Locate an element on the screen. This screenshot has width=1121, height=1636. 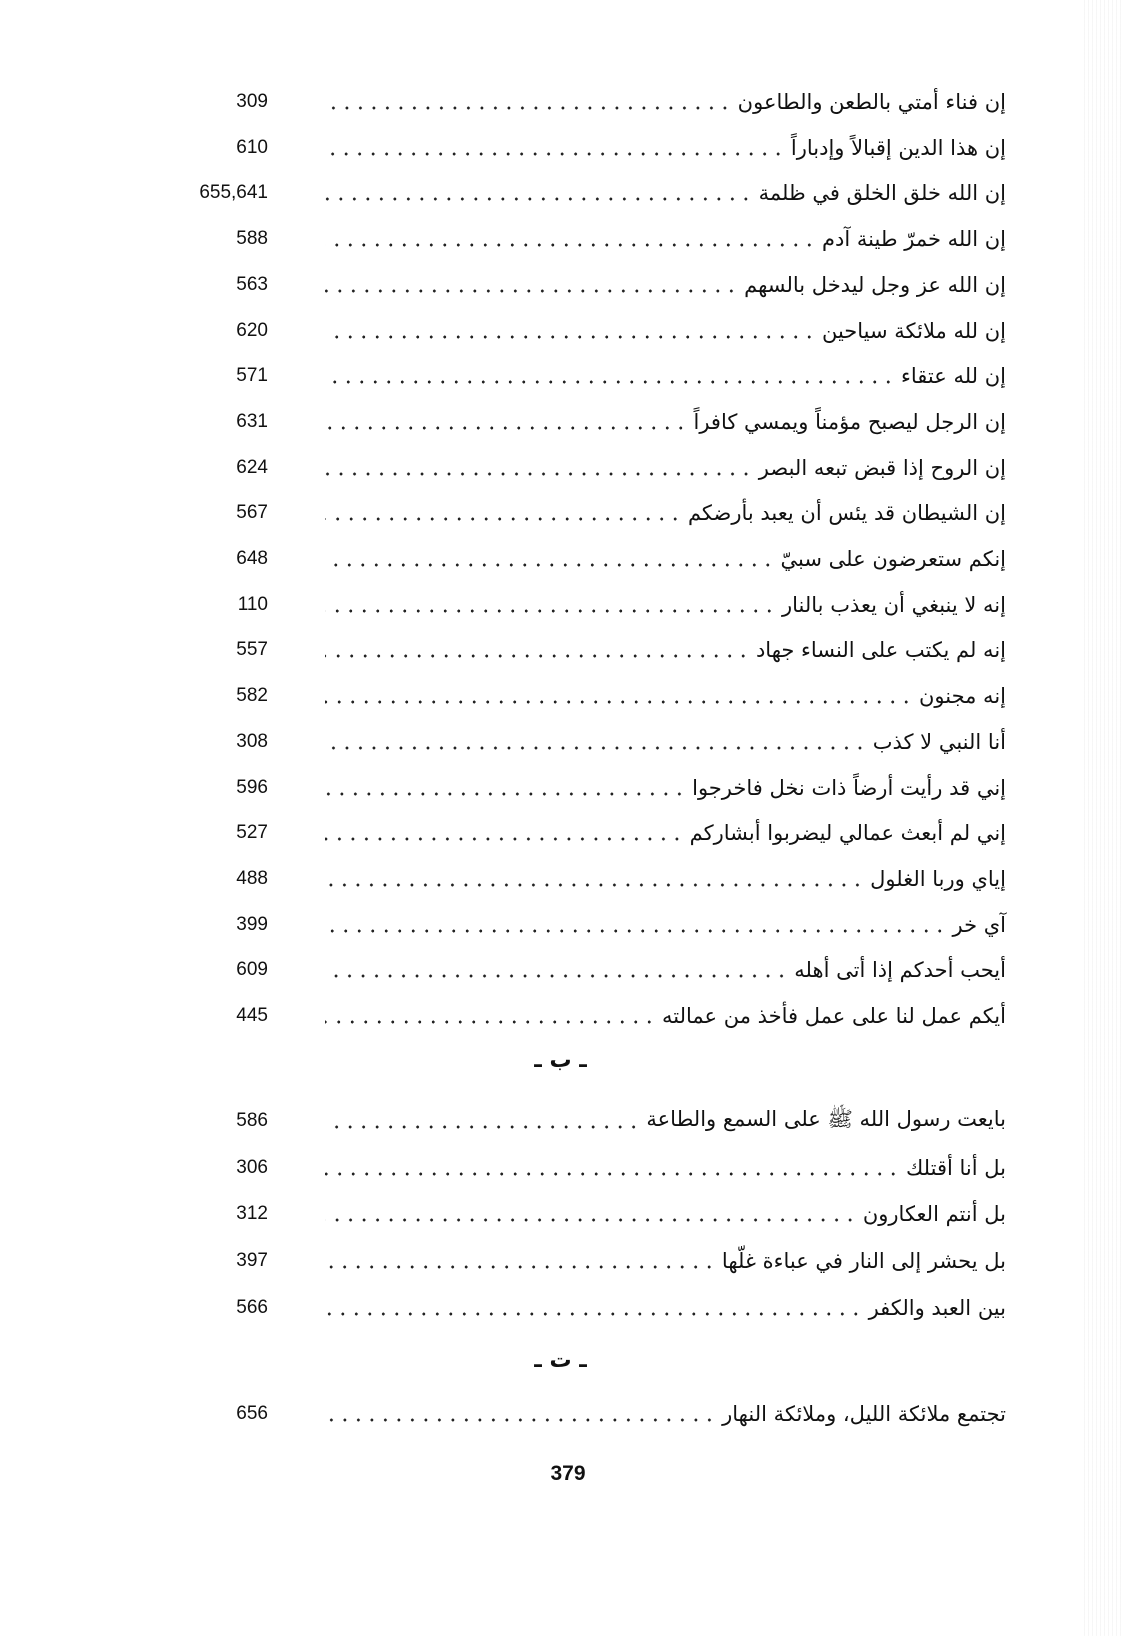
entry-page: 582 is located at coordinates (252, 696).